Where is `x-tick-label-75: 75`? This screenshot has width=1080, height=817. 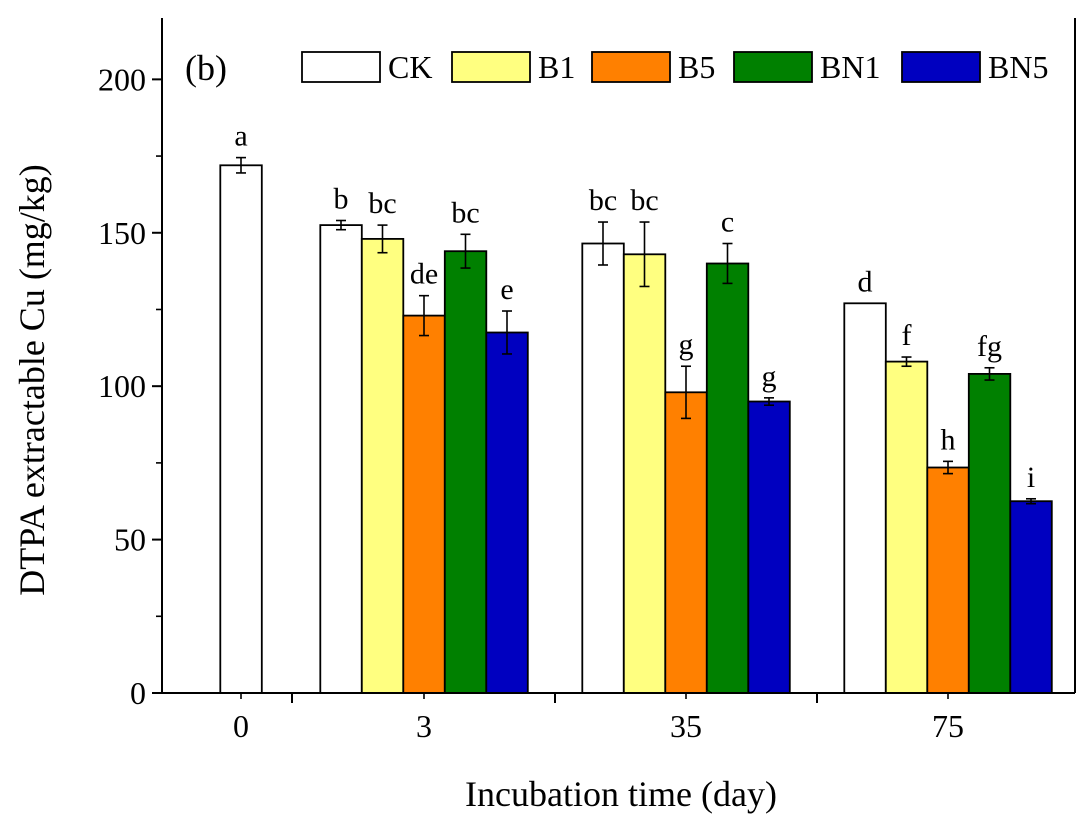
x-tick-label-75: 75 is located at coordinates (948, 726).